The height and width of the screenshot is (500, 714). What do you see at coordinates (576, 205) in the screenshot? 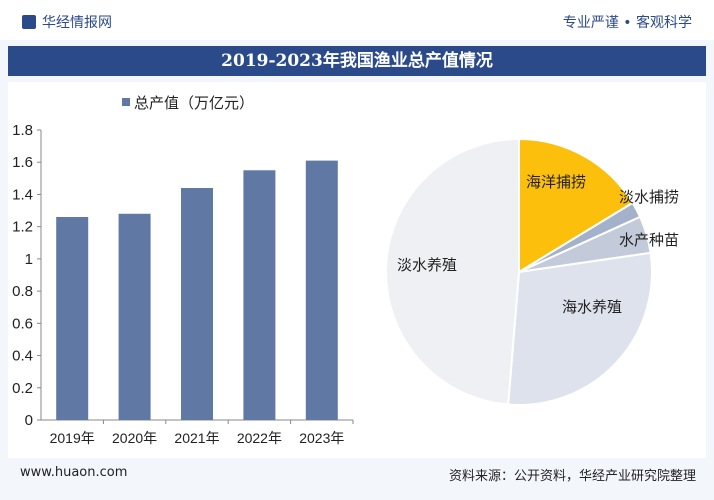
I see `pie-slice-海洋捕捞` at bounding box center [576, 205].